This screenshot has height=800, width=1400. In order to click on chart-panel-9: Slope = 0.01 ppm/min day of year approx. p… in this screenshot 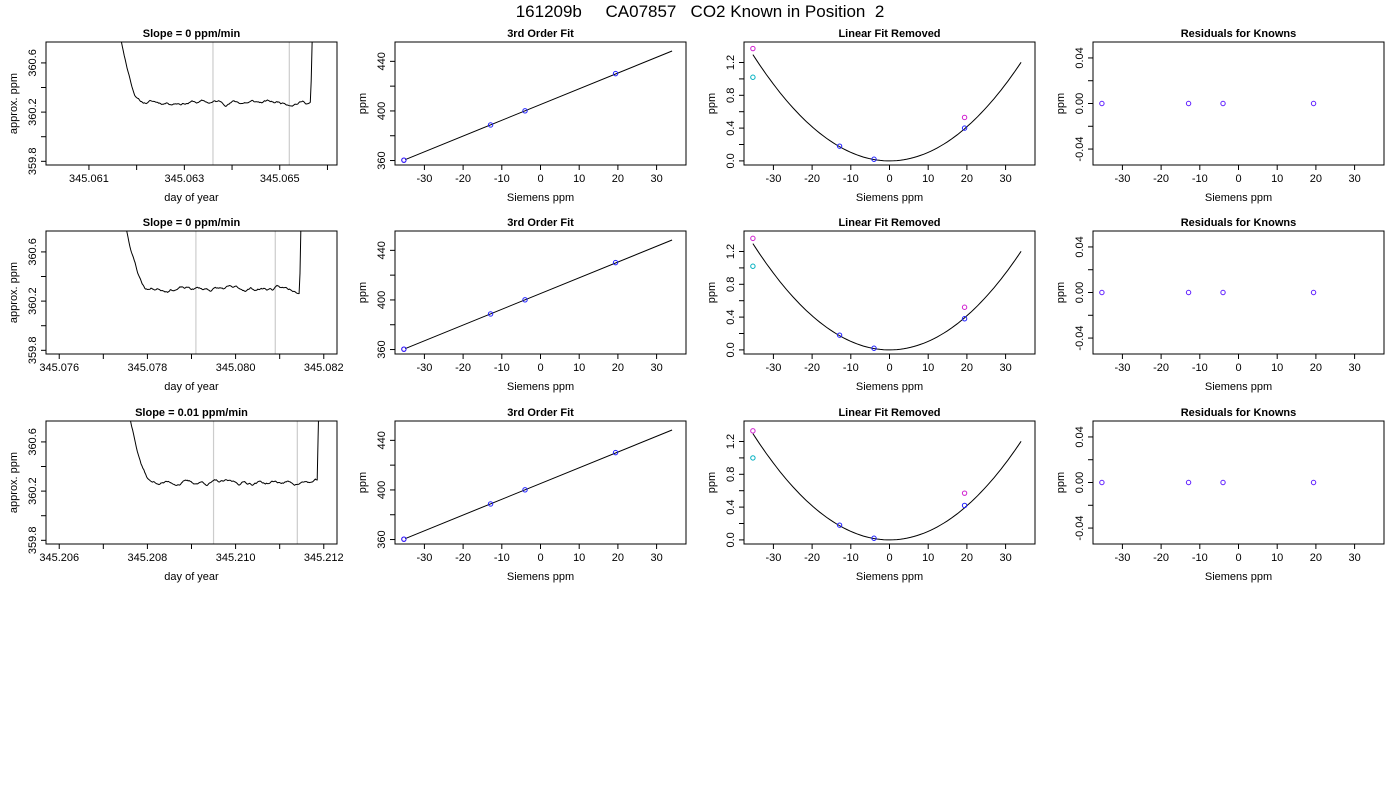, I will do `click(176, 495)`.